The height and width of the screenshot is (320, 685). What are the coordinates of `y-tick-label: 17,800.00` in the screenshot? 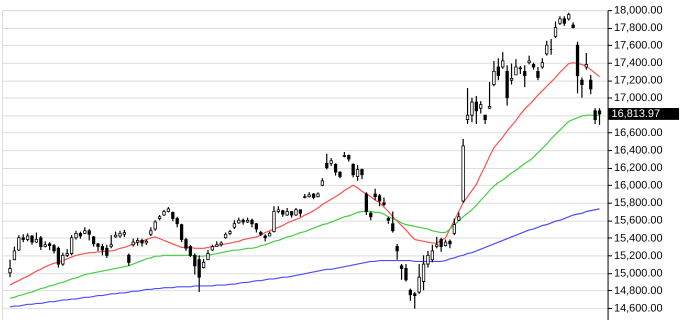 It's located at (638, 28).